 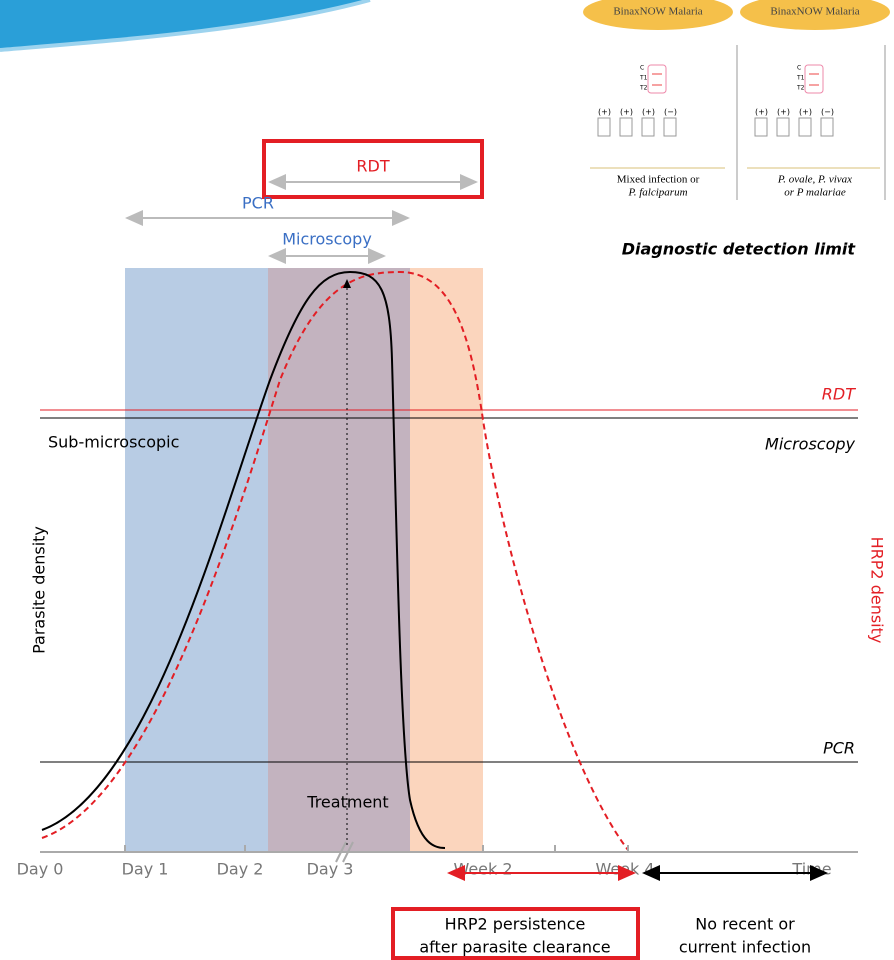 What do you see at coordinates (347, 802) in the screenshot?
I see `treatment-label: Treatment` at bounding box center [347, 802].